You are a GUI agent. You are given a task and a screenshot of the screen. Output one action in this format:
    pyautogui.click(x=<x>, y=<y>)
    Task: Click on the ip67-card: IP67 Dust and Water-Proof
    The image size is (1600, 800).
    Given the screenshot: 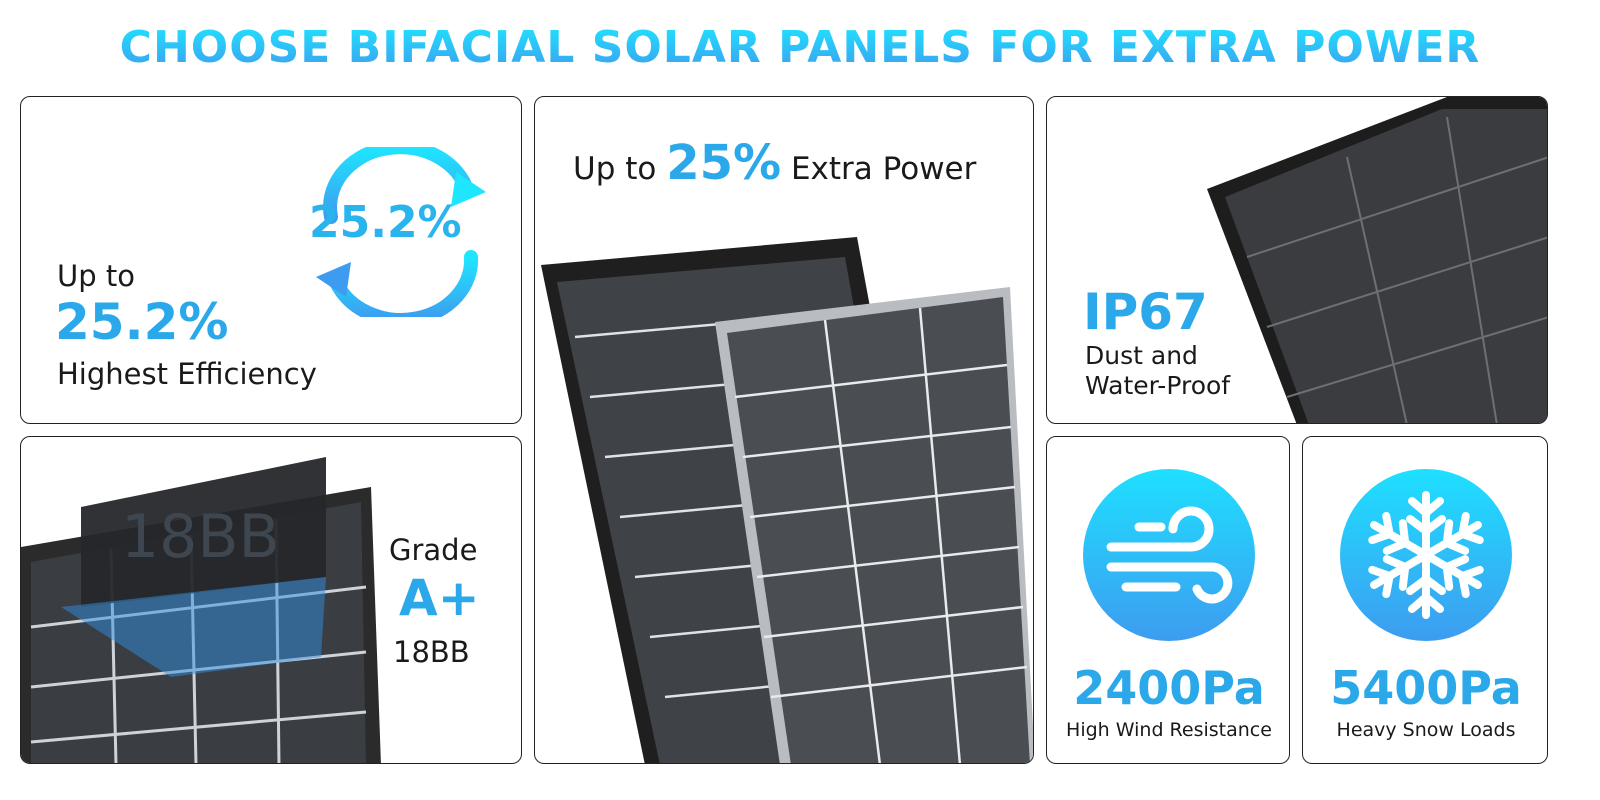 What is the action you would take?
    pyautogui.click(x=1297, y=260)
    